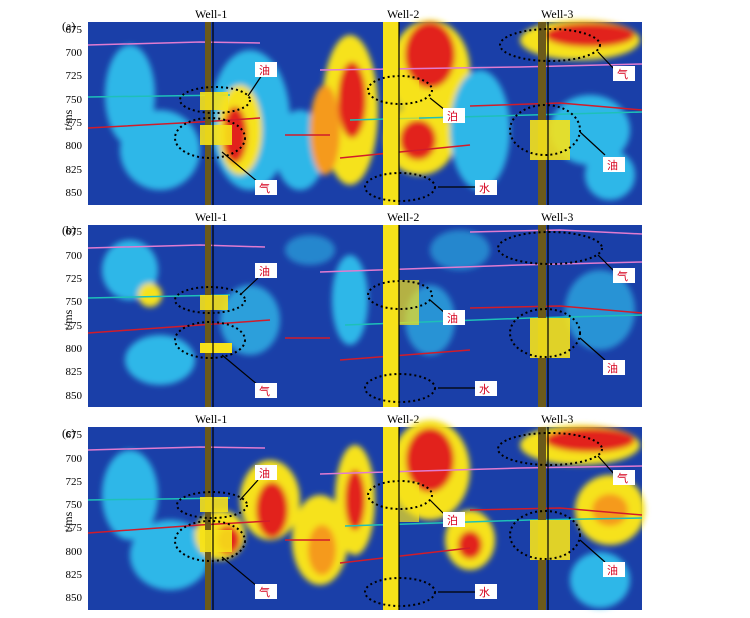 This screenshot has width=750, height=618. I want to click on panel-a-well-2-label: Well-2, so click(403, 14).